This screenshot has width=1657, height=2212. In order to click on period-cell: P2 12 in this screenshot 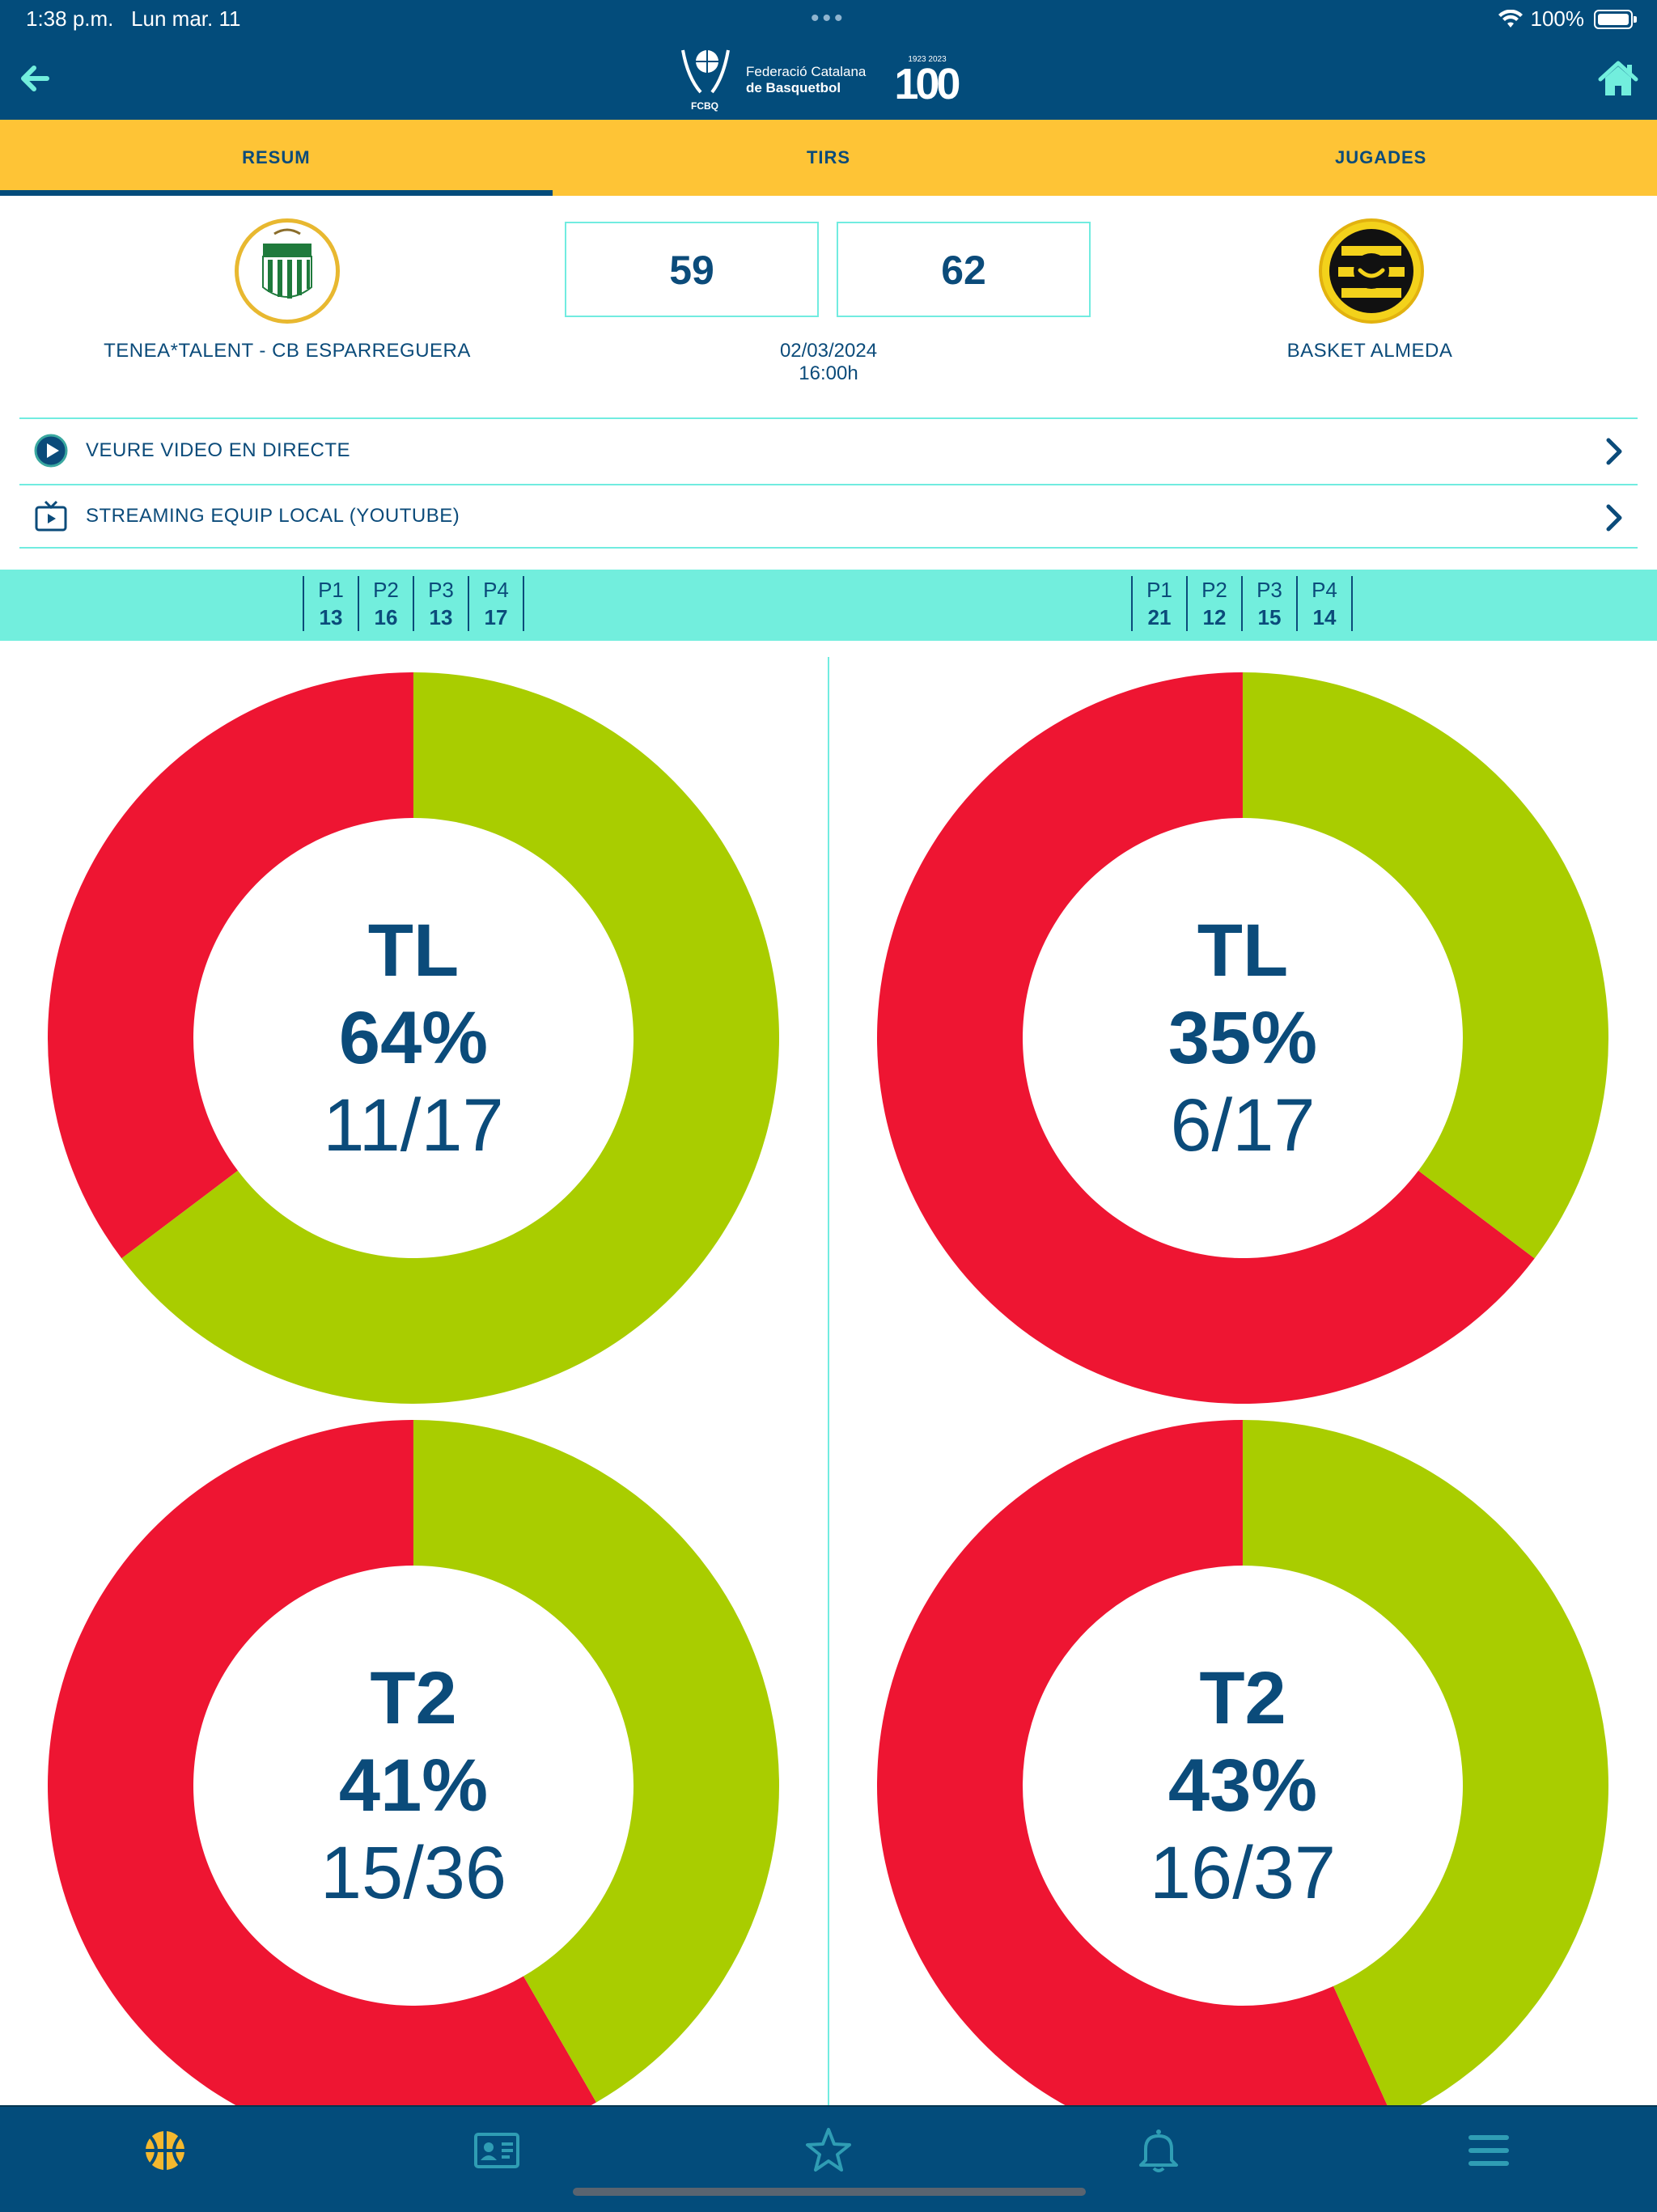, I will do `click(1215, 603)`.